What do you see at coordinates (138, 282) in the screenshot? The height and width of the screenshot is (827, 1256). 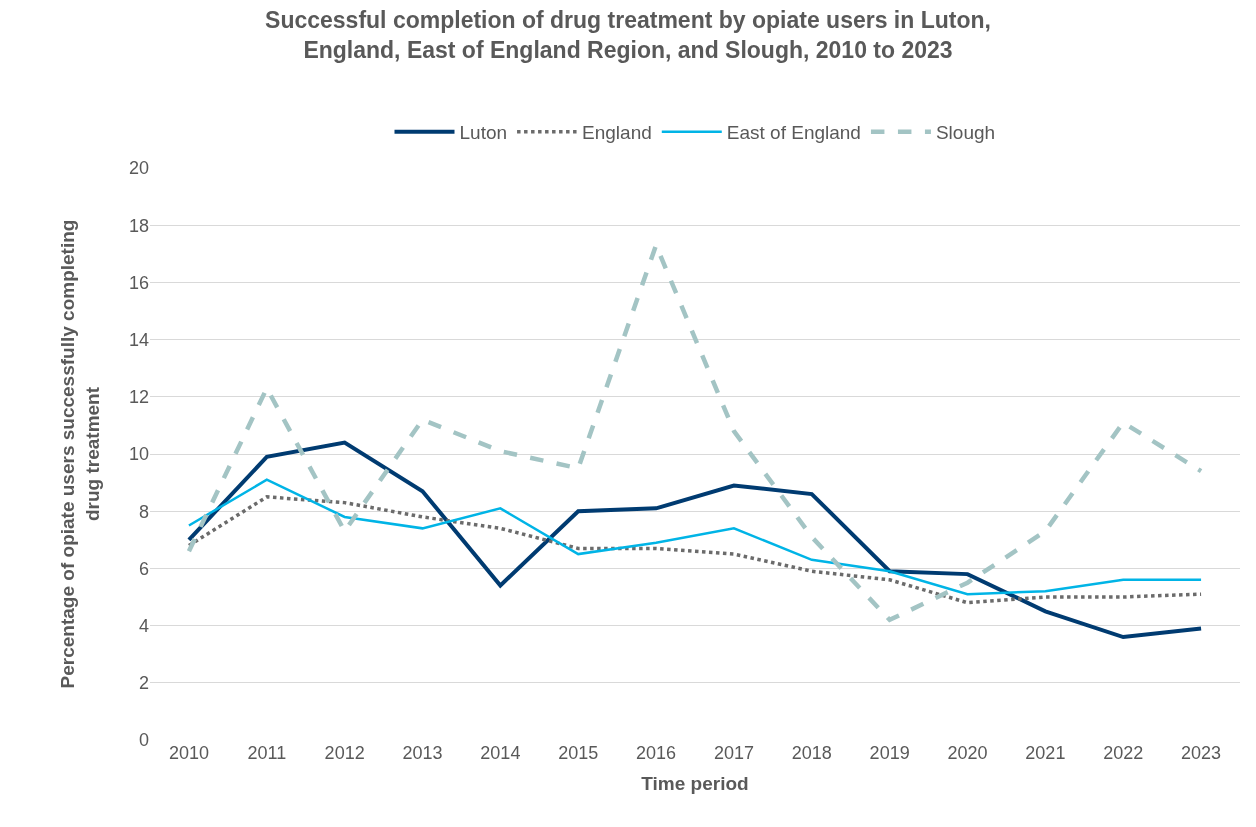 I see `y-tick-label: 16` at bounding box center [138, 282].